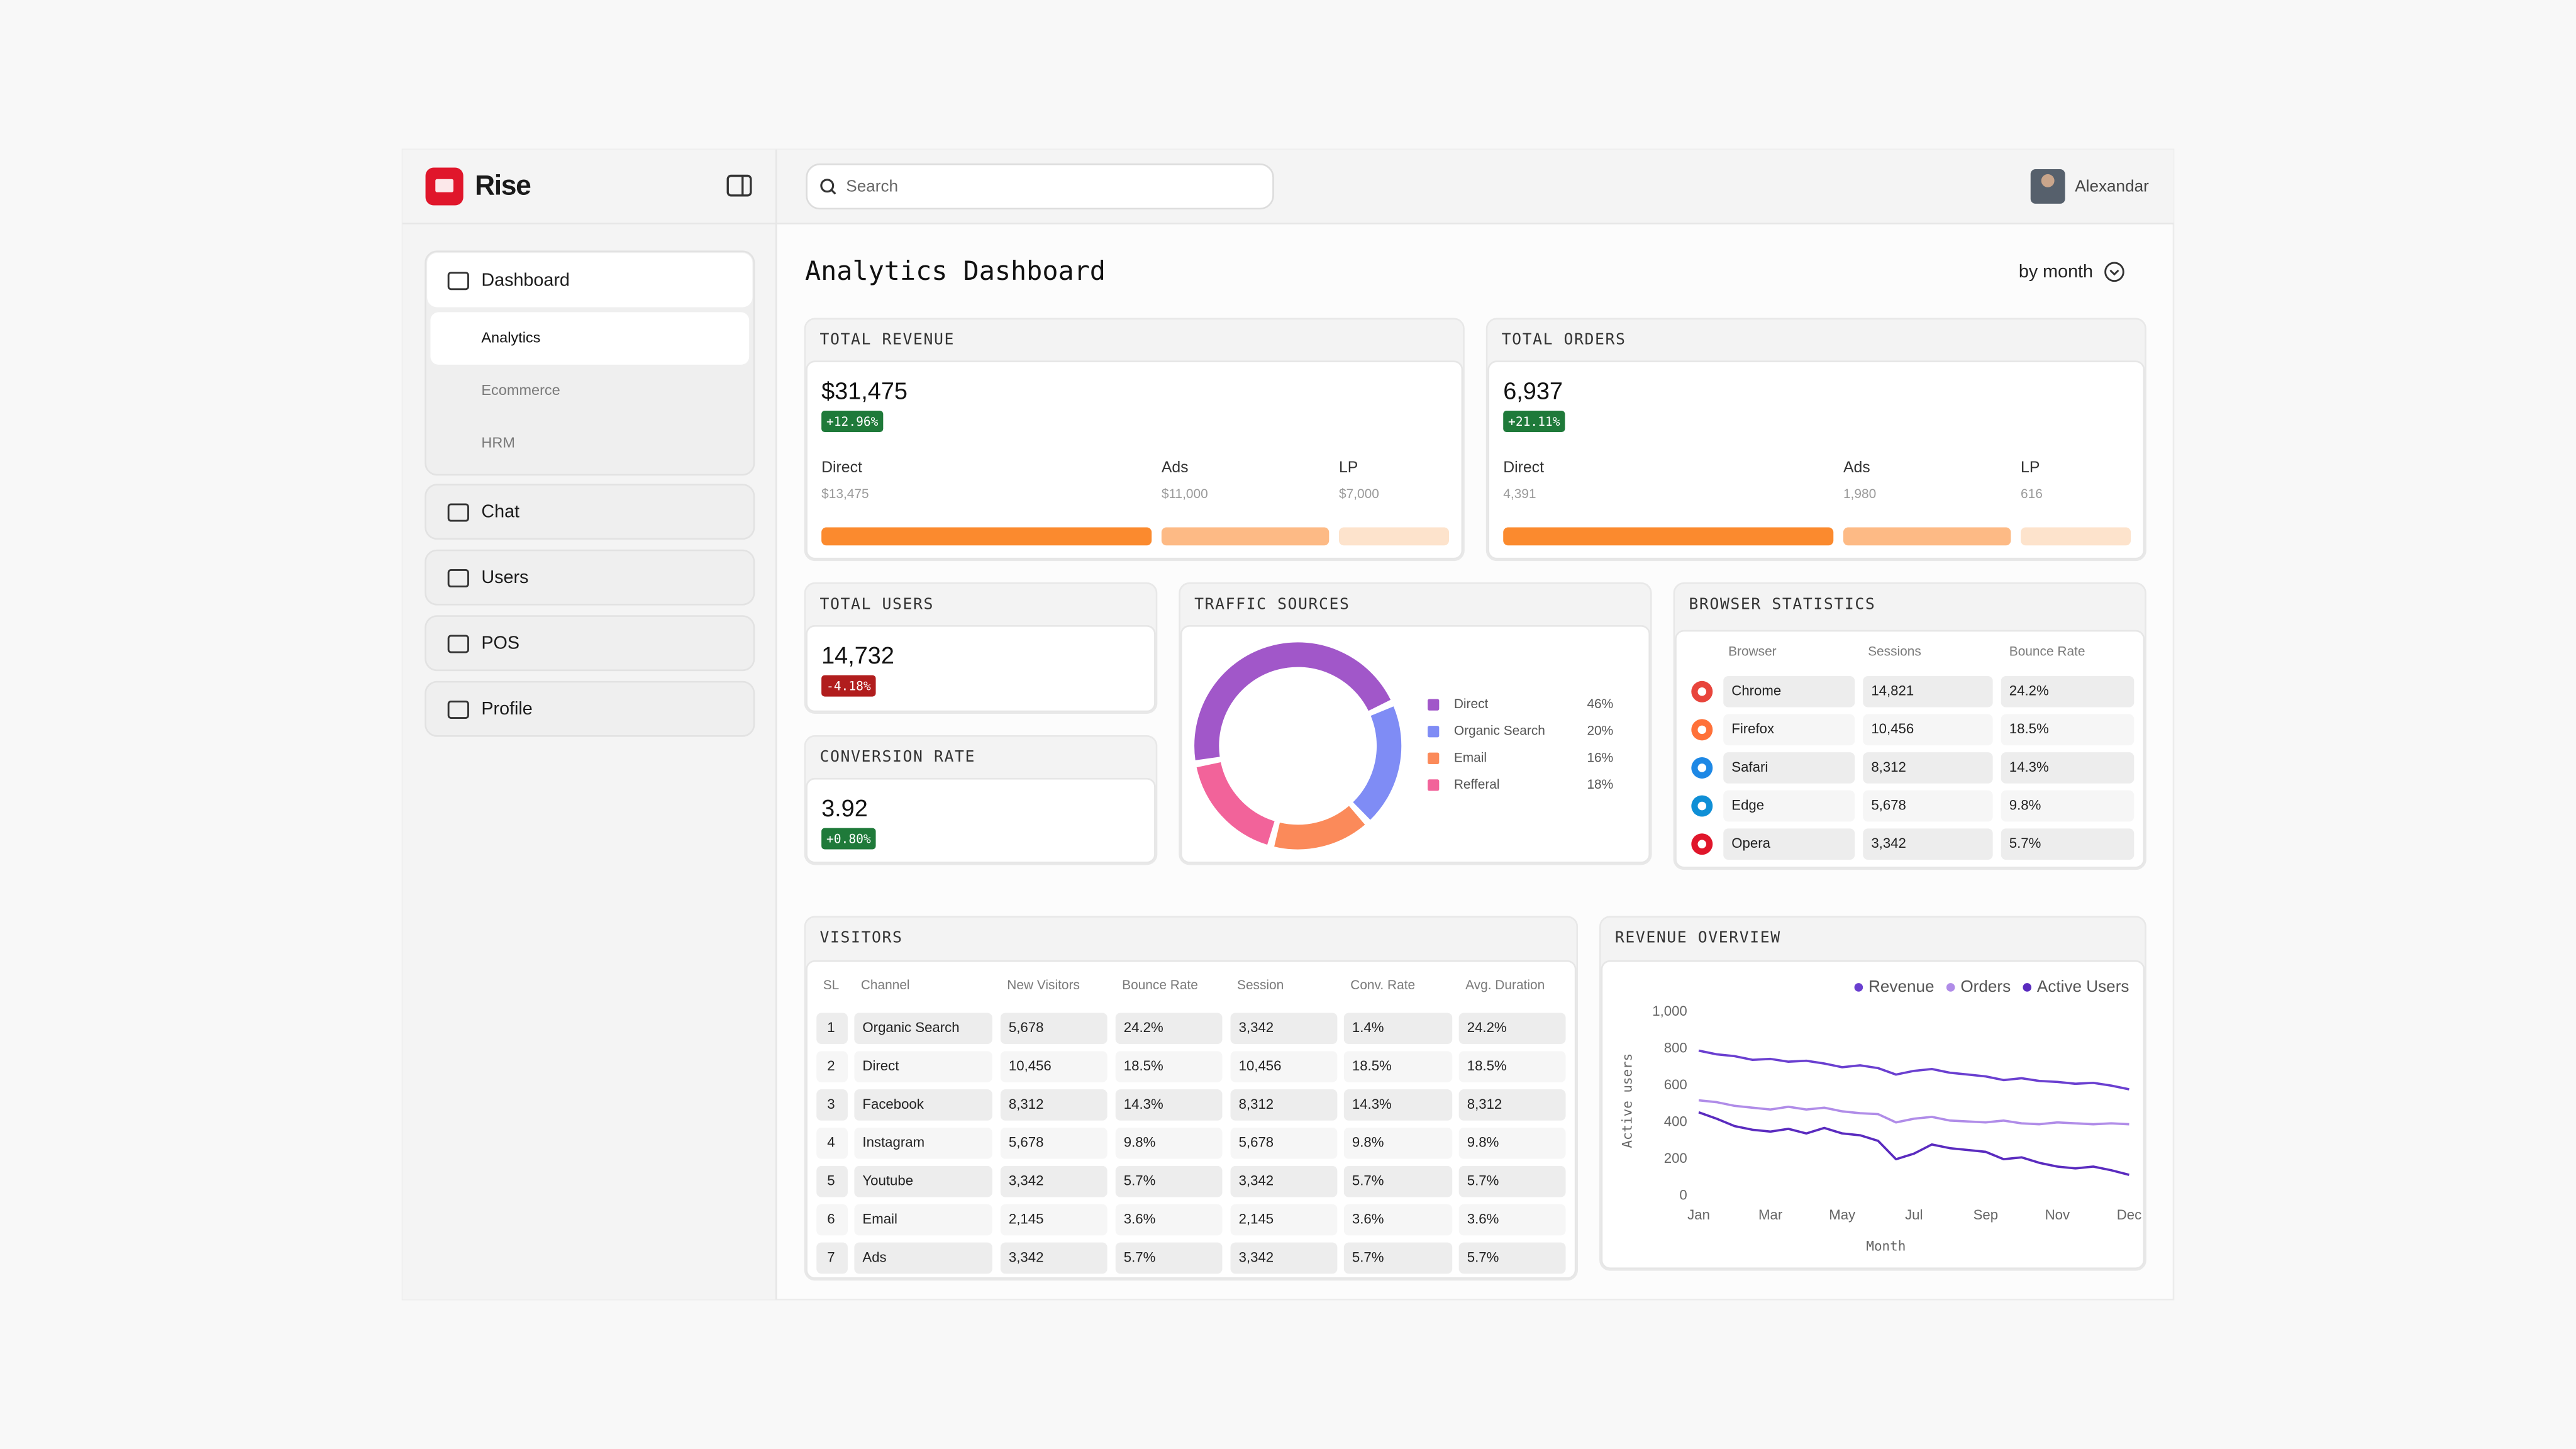 This screenshot has height=1449, width=2576. What do you see at coordinates (1888, 767) in the screenshot?
I see `td: 8,312` at bounding box center [1888, 767].